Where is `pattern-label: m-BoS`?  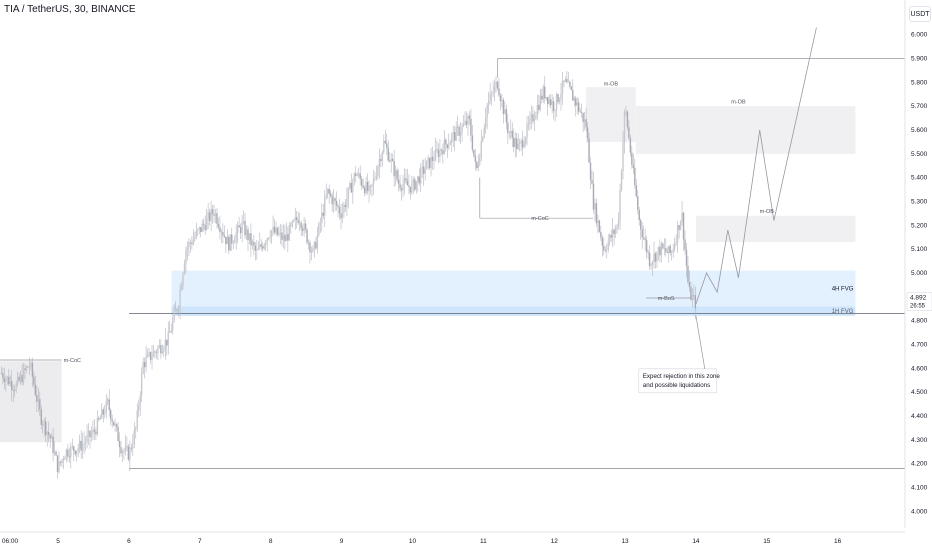
pattern-label: m-BoS is located at coordinates (666, 299).